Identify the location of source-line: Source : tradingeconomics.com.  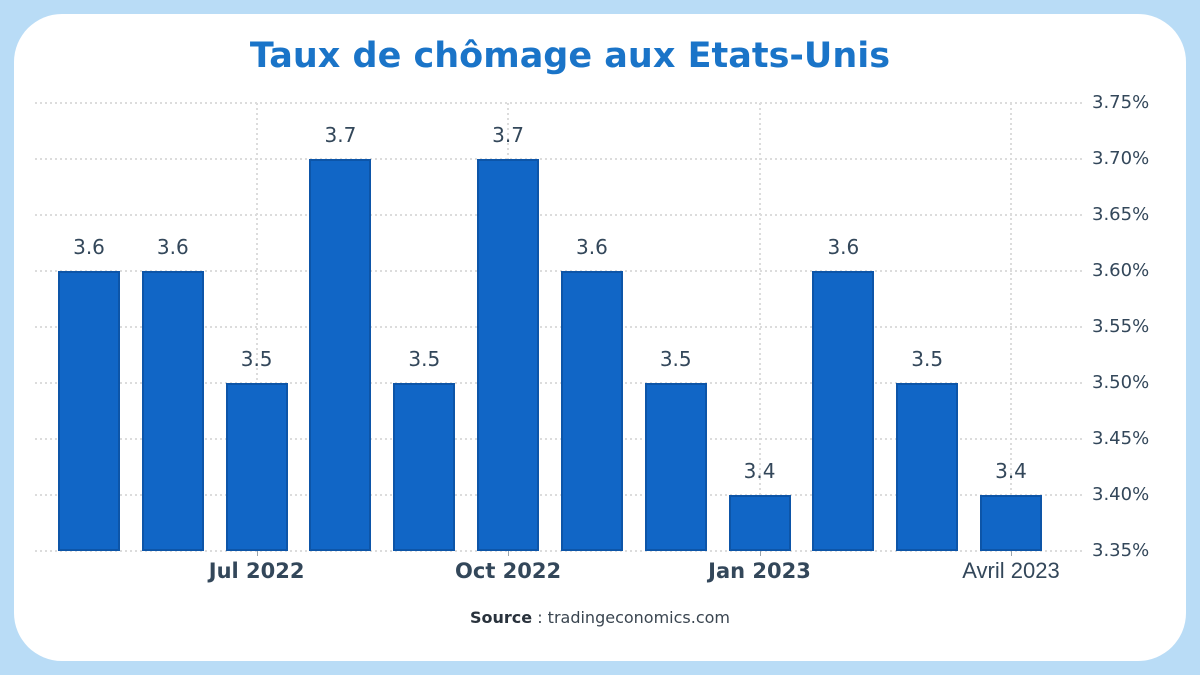
(600, 617).